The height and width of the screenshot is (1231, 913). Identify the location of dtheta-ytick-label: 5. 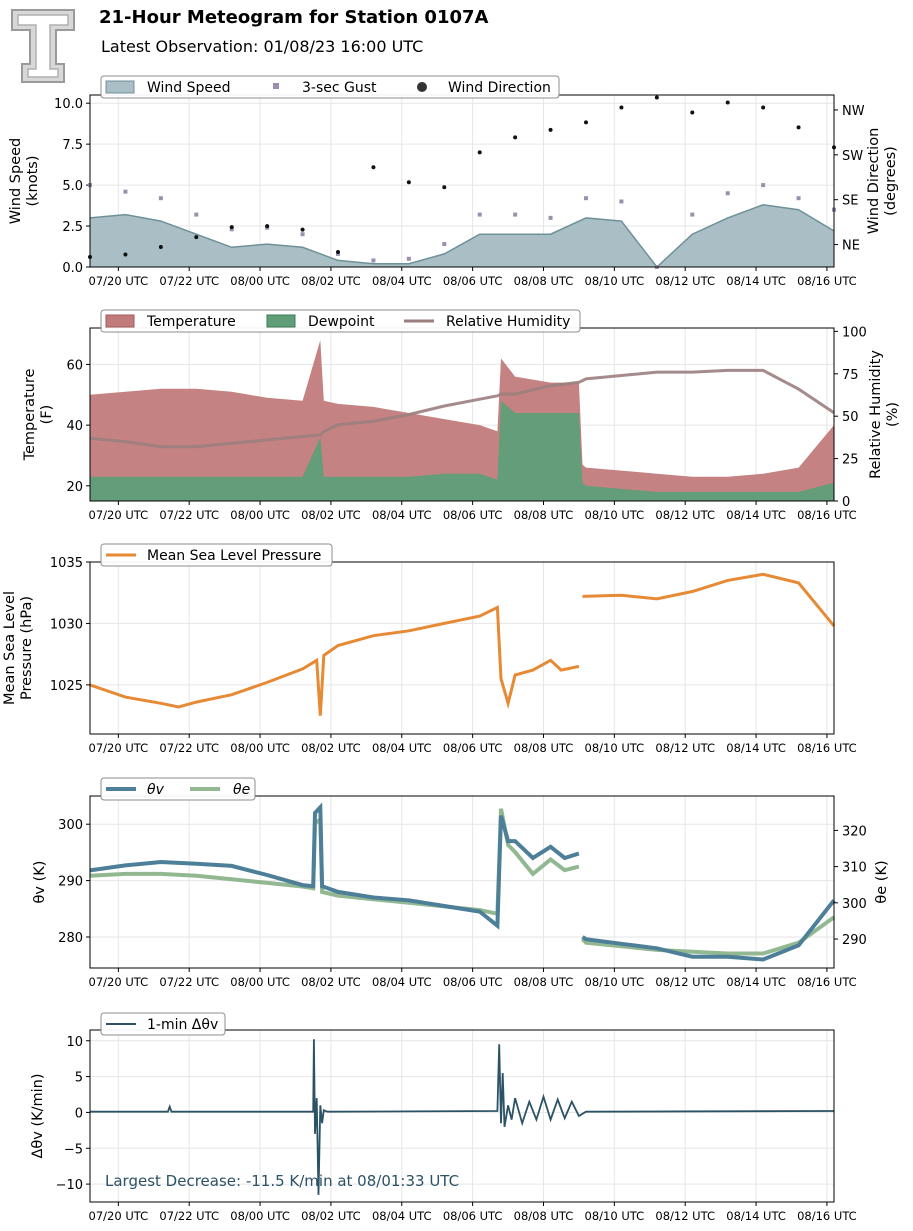
(79, 1078).